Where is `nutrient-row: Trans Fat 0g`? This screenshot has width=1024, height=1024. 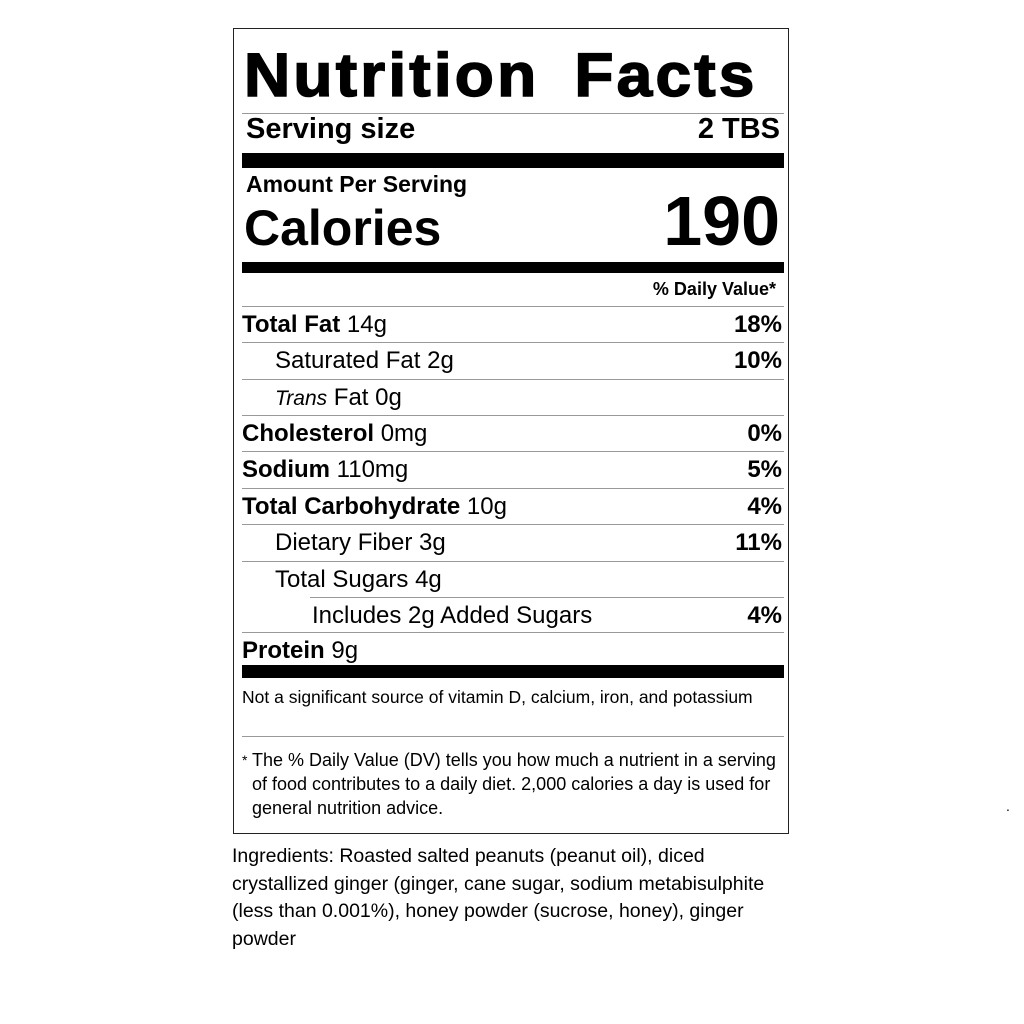
nutrient-row: Trans Fat 0g is located at coordinates (513, 397).